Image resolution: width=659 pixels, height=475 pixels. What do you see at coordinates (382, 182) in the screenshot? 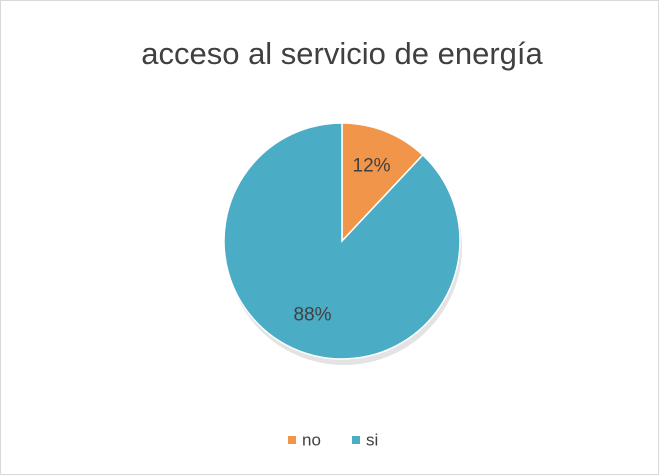
I see `pie-slice` at bounding box center [382, 182].